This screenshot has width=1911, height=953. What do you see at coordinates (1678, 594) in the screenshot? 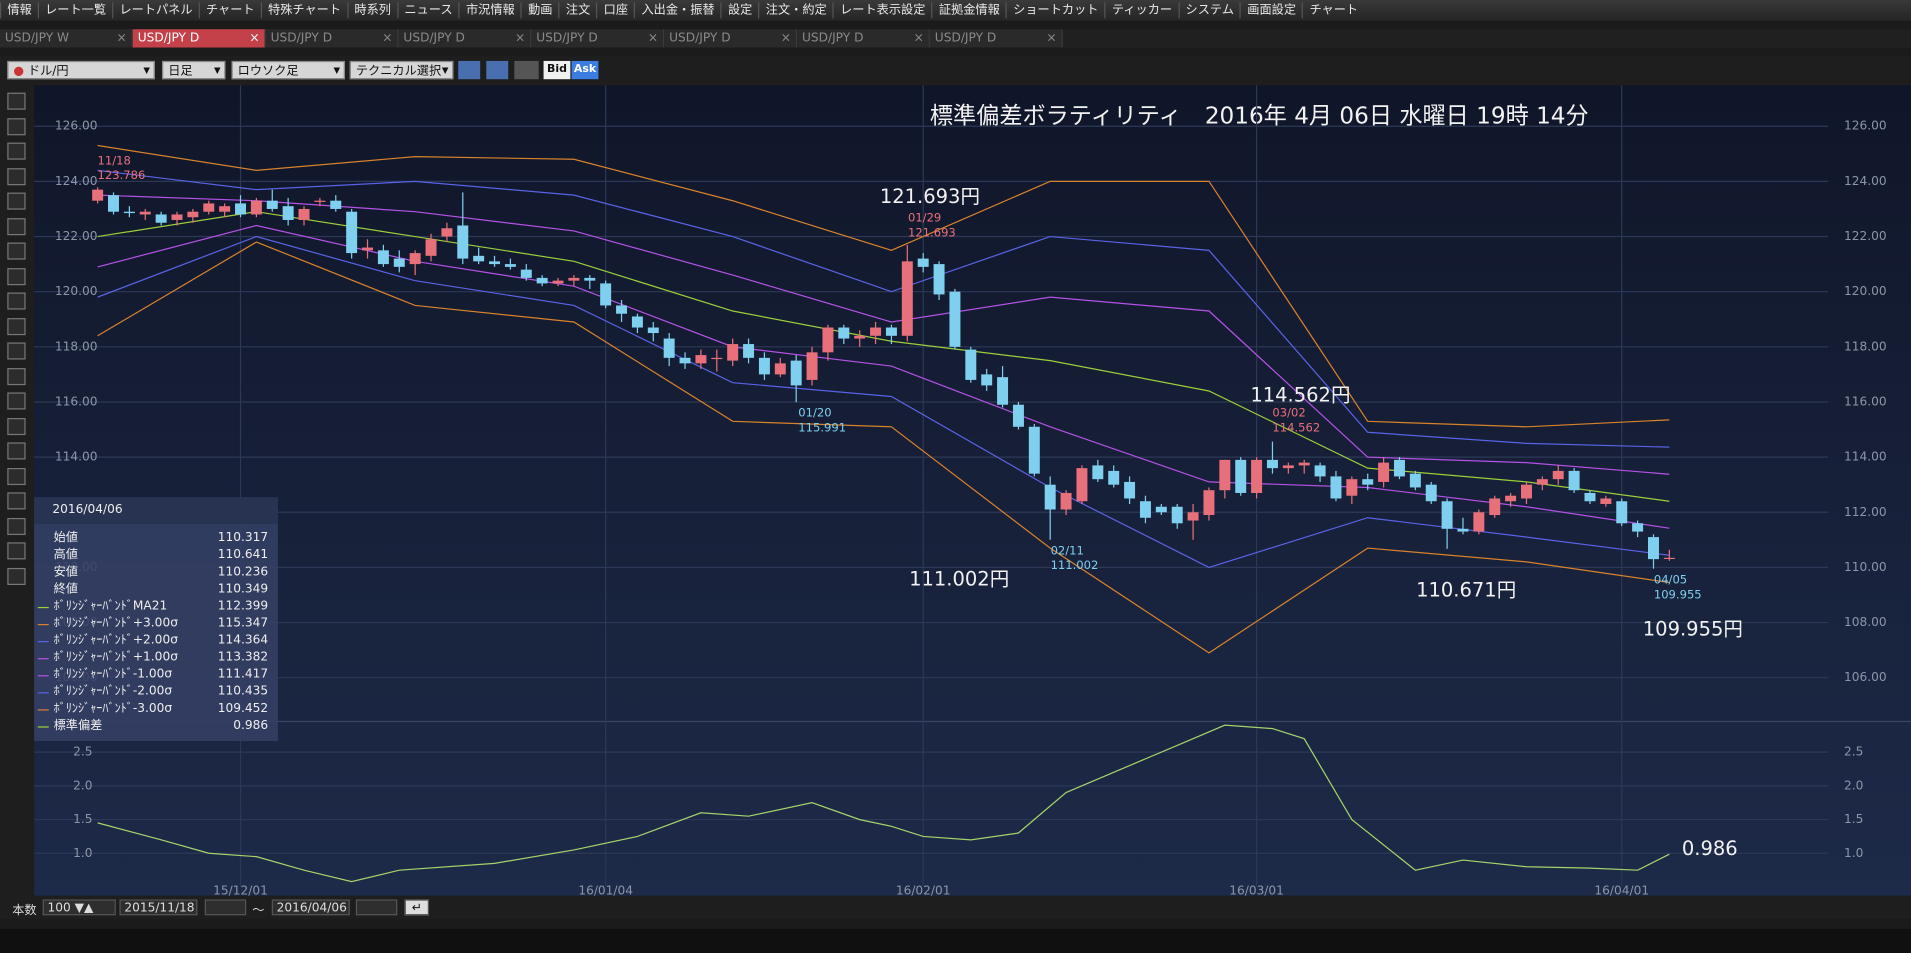
I see `marker-value: 109.955` at bounding box center [1678, 594].